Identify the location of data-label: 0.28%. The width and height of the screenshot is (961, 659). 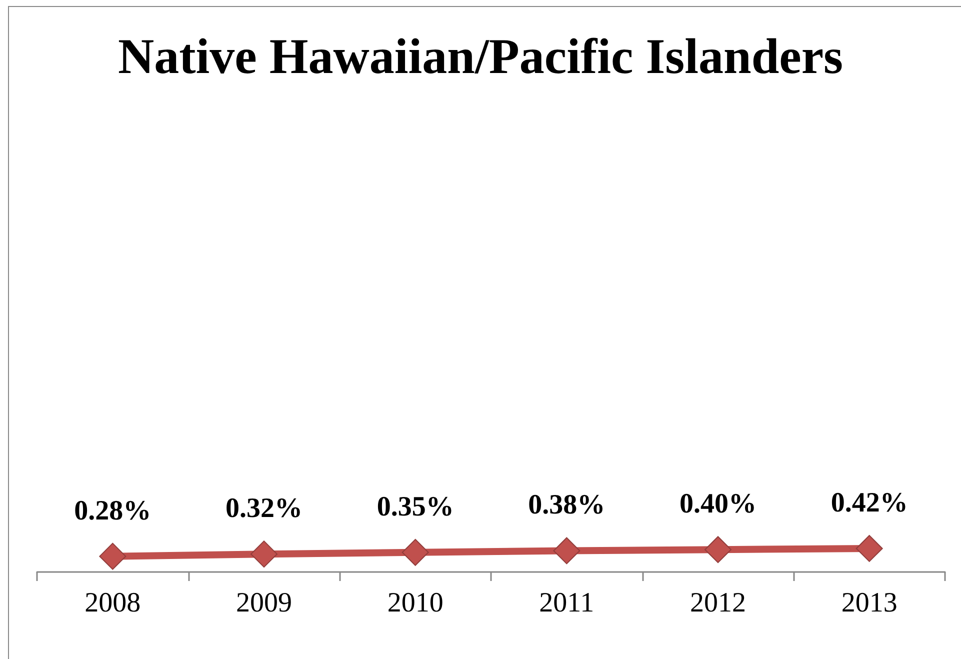
(113, 510).